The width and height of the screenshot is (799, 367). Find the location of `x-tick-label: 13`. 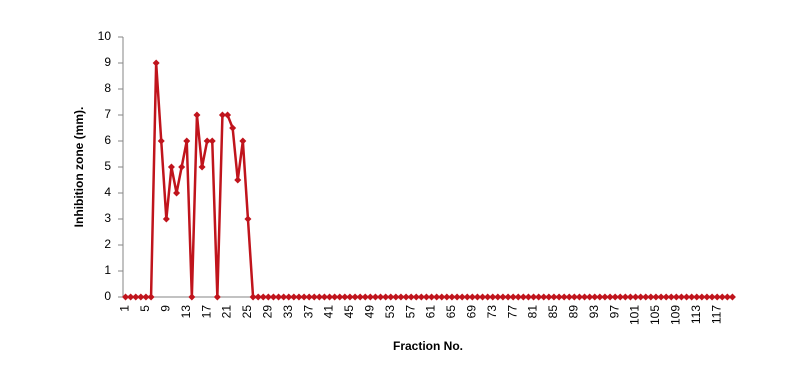

x-tick-label: 13 is located at coordinates (186, 312).